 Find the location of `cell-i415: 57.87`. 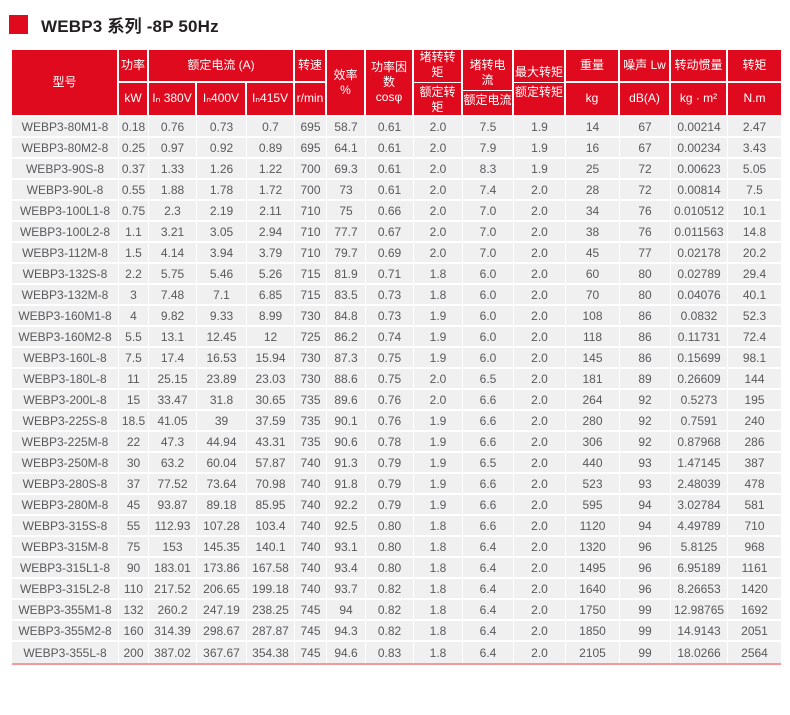

cell-i415: 57.87 is located at coordinates (271, 463).